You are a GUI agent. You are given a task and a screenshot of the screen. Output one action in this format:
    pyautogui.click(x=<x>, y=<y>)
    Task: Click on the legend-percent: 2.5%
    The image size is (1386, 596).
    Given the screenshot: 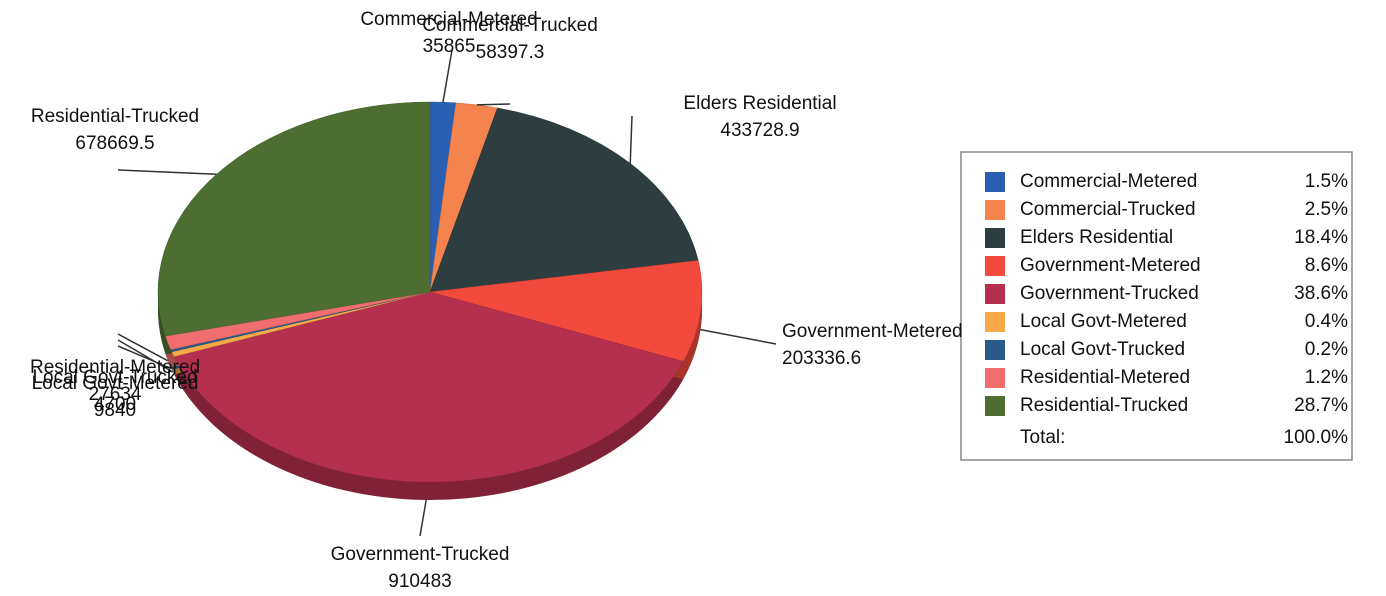 What is the action you would take?
    pyautogui.click(x=1326, y=209)
    